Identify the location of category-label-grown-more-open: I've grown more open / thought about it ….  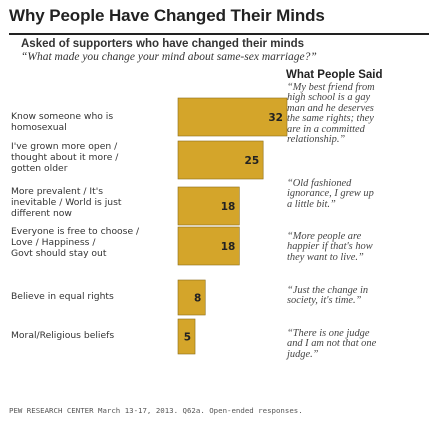
(65, 157).